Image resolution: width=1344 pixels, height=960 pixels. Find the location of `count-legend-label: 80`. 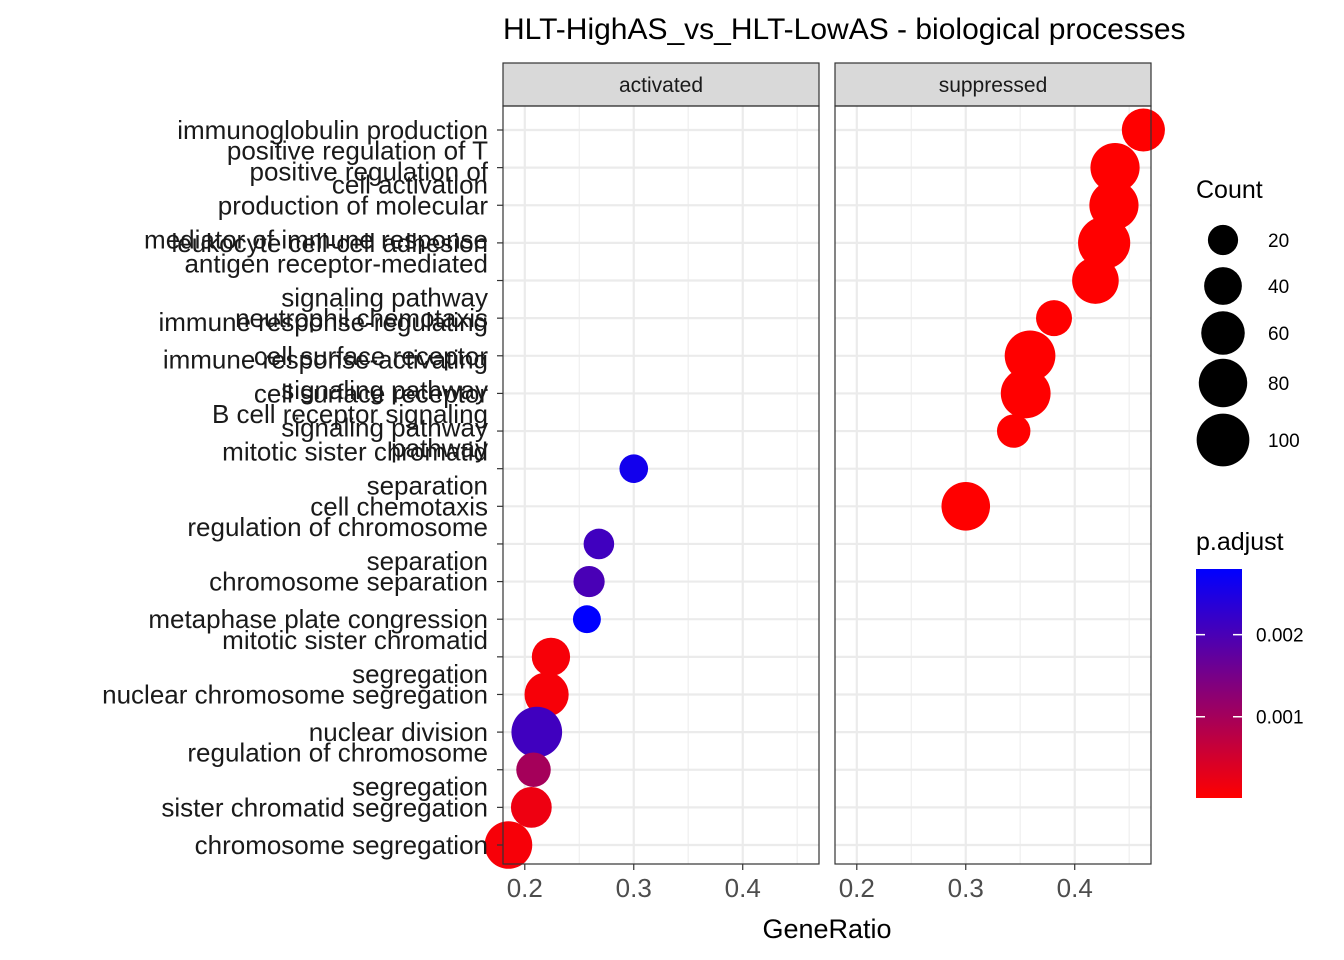

count-legend-label: 80 is located at coordinates (1278, 384).